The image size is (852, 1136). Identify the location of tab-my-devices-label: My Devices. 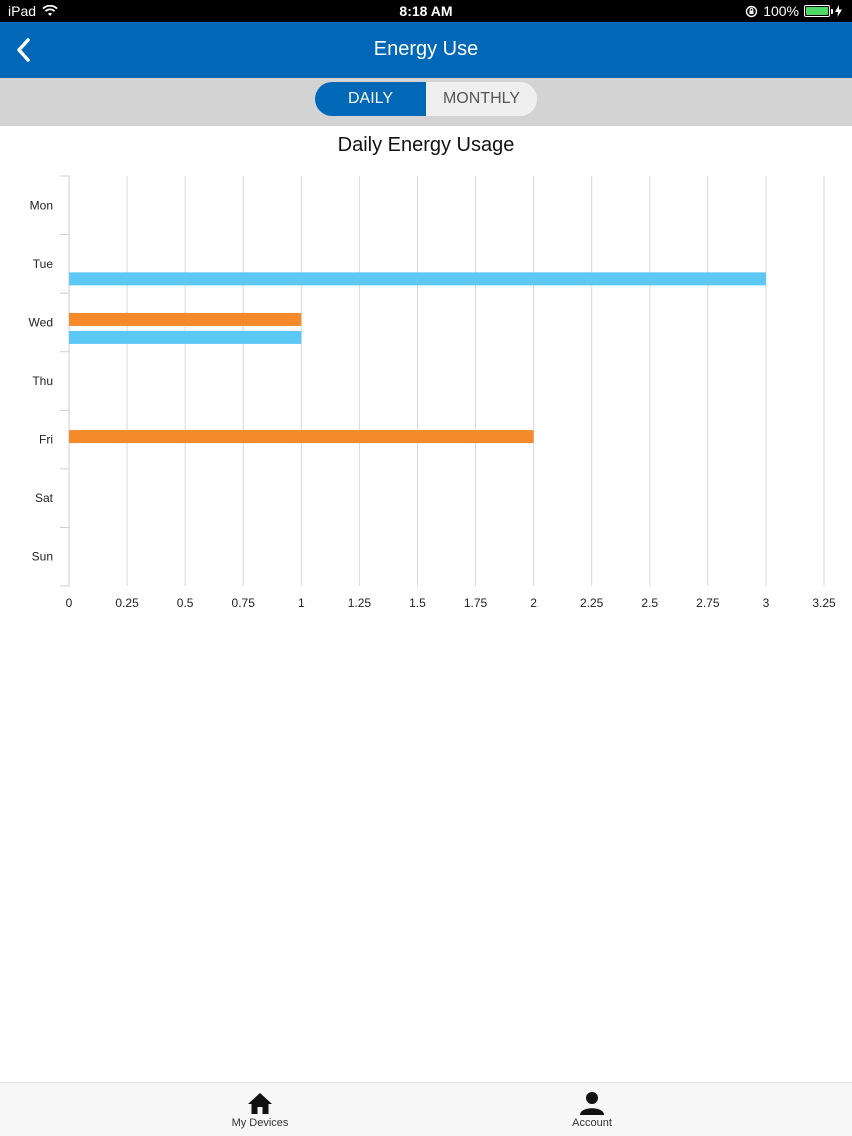
(260, 1123).